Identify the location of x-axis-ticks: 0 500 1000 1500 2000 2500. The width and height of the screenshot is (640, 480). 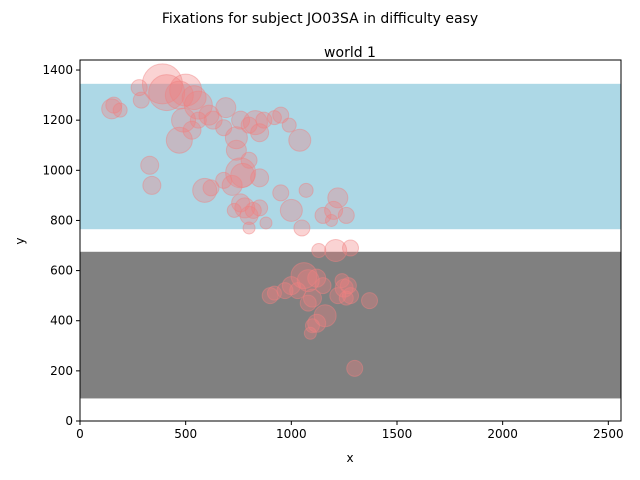
(350, 431).